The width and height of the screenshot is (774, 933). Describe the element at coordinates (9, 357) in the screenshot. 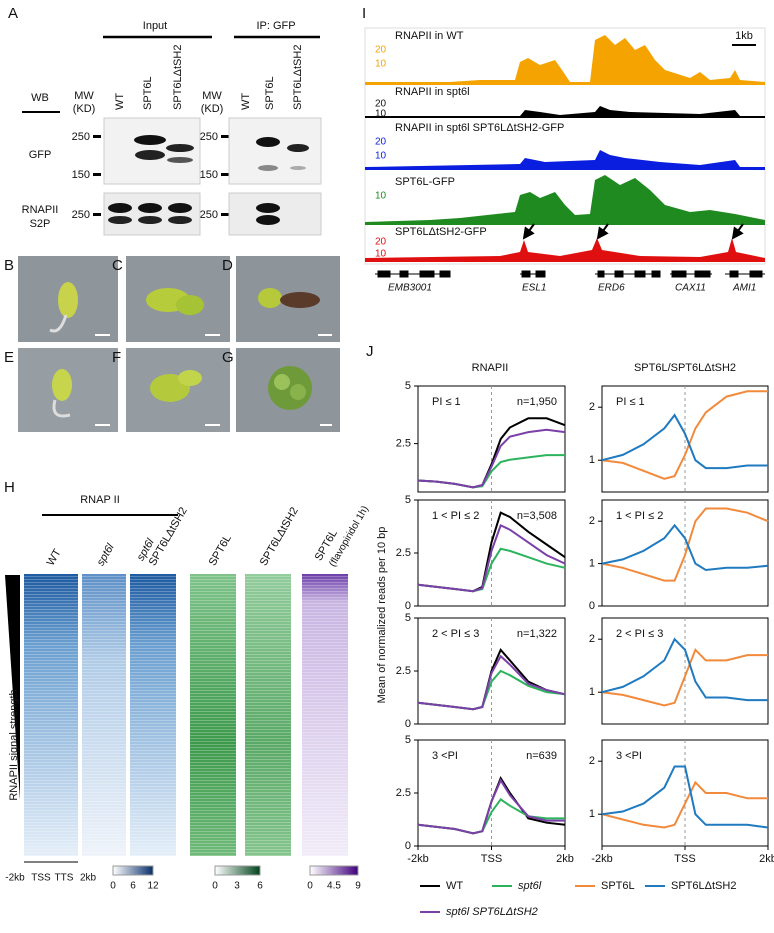

I see `panel-label: E` at that location.